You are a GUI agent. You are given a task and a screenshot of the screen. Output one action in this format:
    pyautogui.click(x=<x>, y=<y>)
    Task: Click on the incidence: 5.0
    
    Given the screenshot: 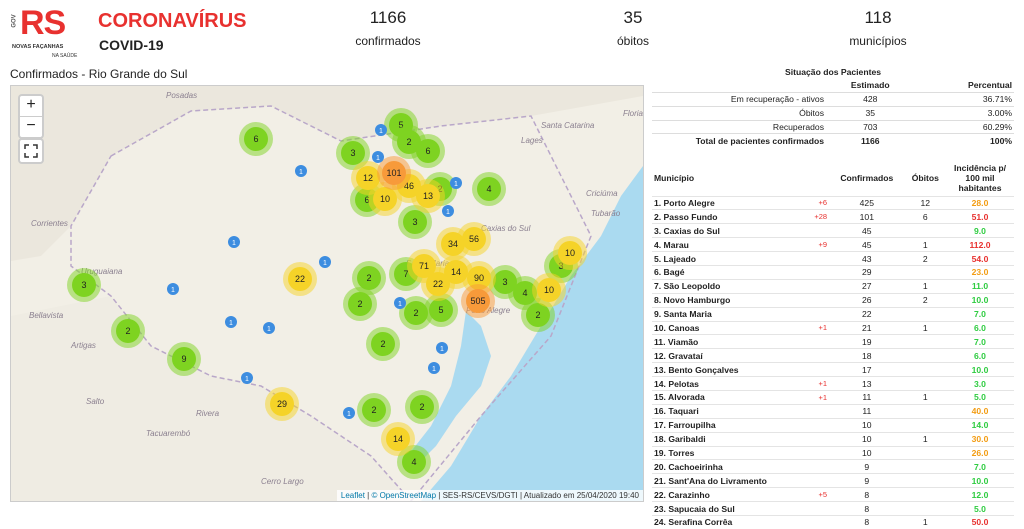 What is the action you would take?
    pyautogui.click(x=980, y=508)
    